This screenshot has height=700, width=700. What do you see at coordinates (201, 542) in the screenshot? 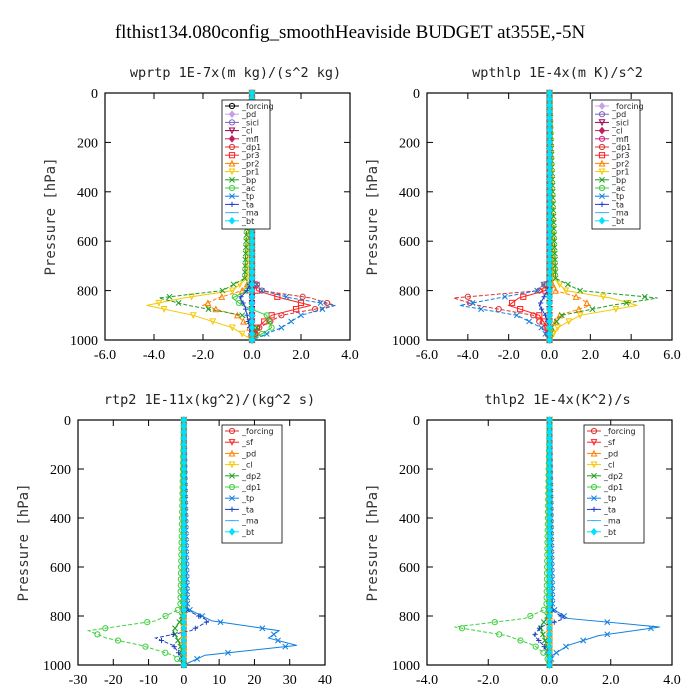
I see `plot-frame` at bounding box center [201, 542].